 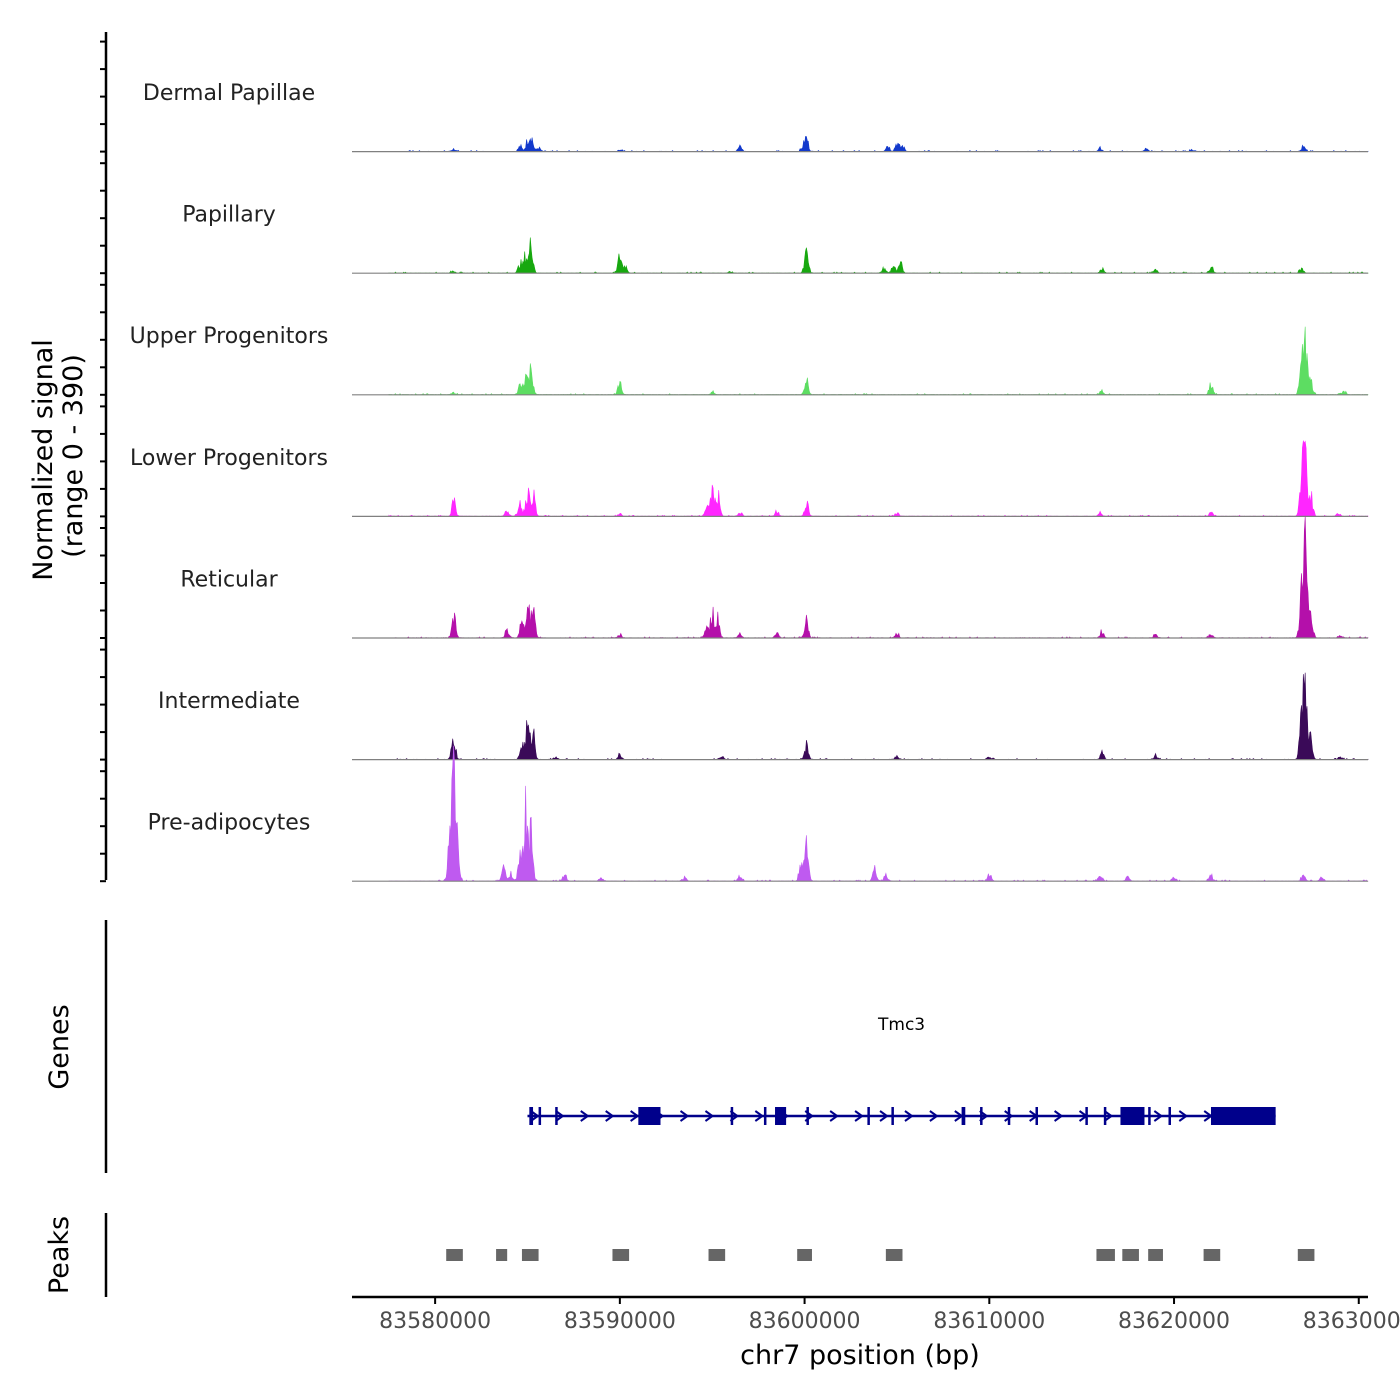 I want to click on genes-panel-label: Genes, so click(x=59, y=1046).